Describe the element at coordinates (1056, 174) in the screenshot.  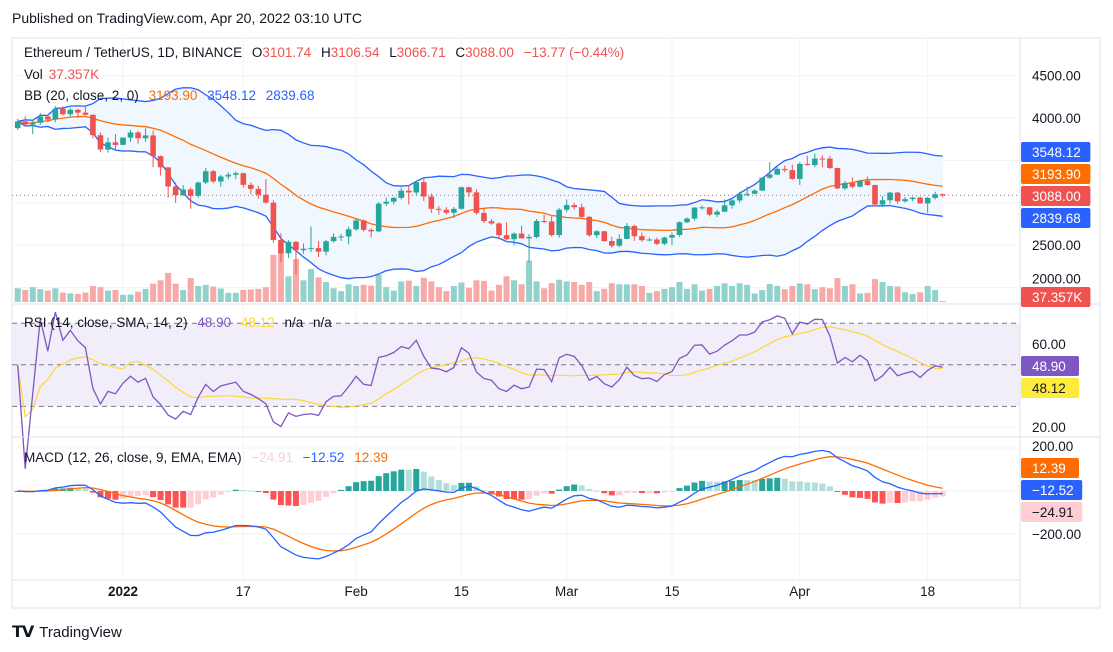
I see `price-tag: 3193.90` at that location.